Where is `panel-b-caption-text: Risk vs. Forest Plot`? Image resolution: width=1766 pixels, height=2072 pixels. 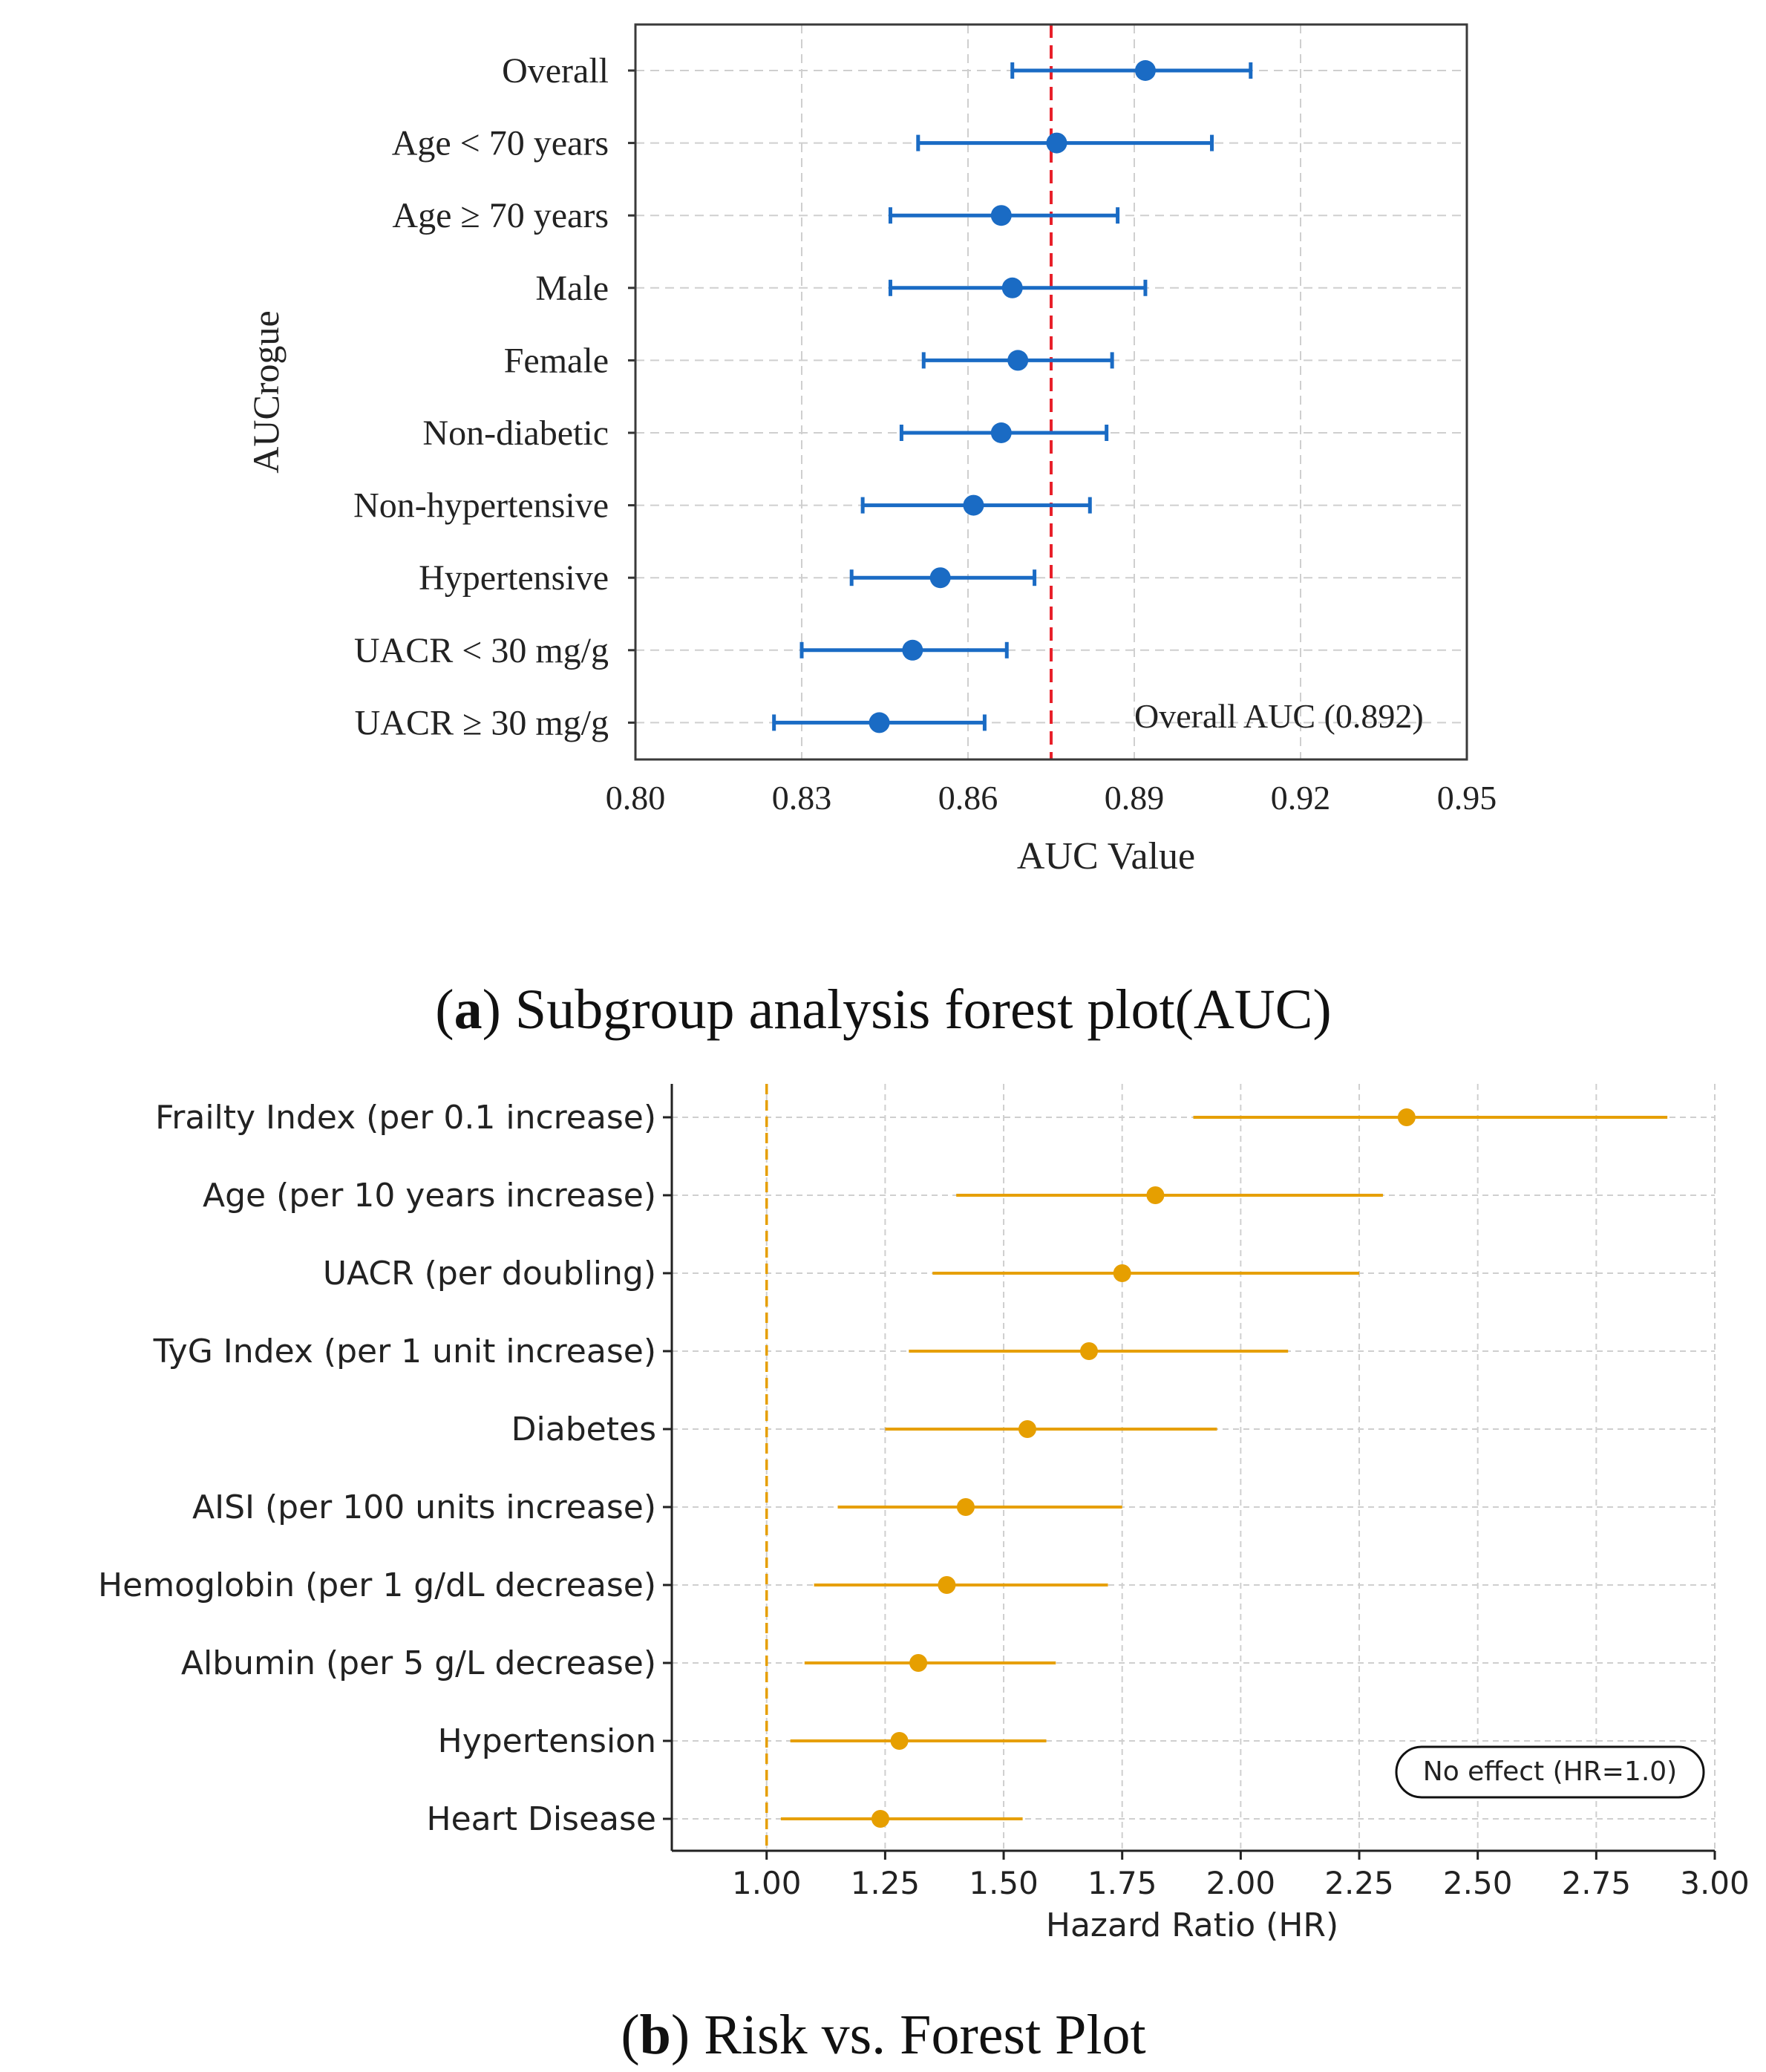
panel-b-caption-text: Risk vs. Forest Plot is located at coordinates (924, 2035).